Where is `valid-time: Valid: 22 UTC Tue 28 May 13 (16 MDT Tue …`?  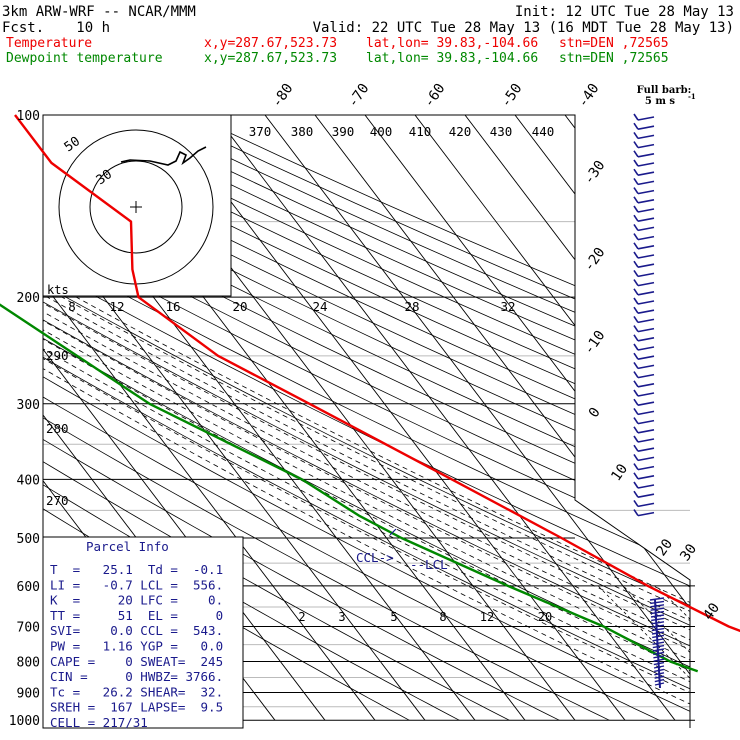 valid-time: Valid: 22 UTC Tue 28 May 13 (16 MDT Tue … is located at coordinates (523, 28).